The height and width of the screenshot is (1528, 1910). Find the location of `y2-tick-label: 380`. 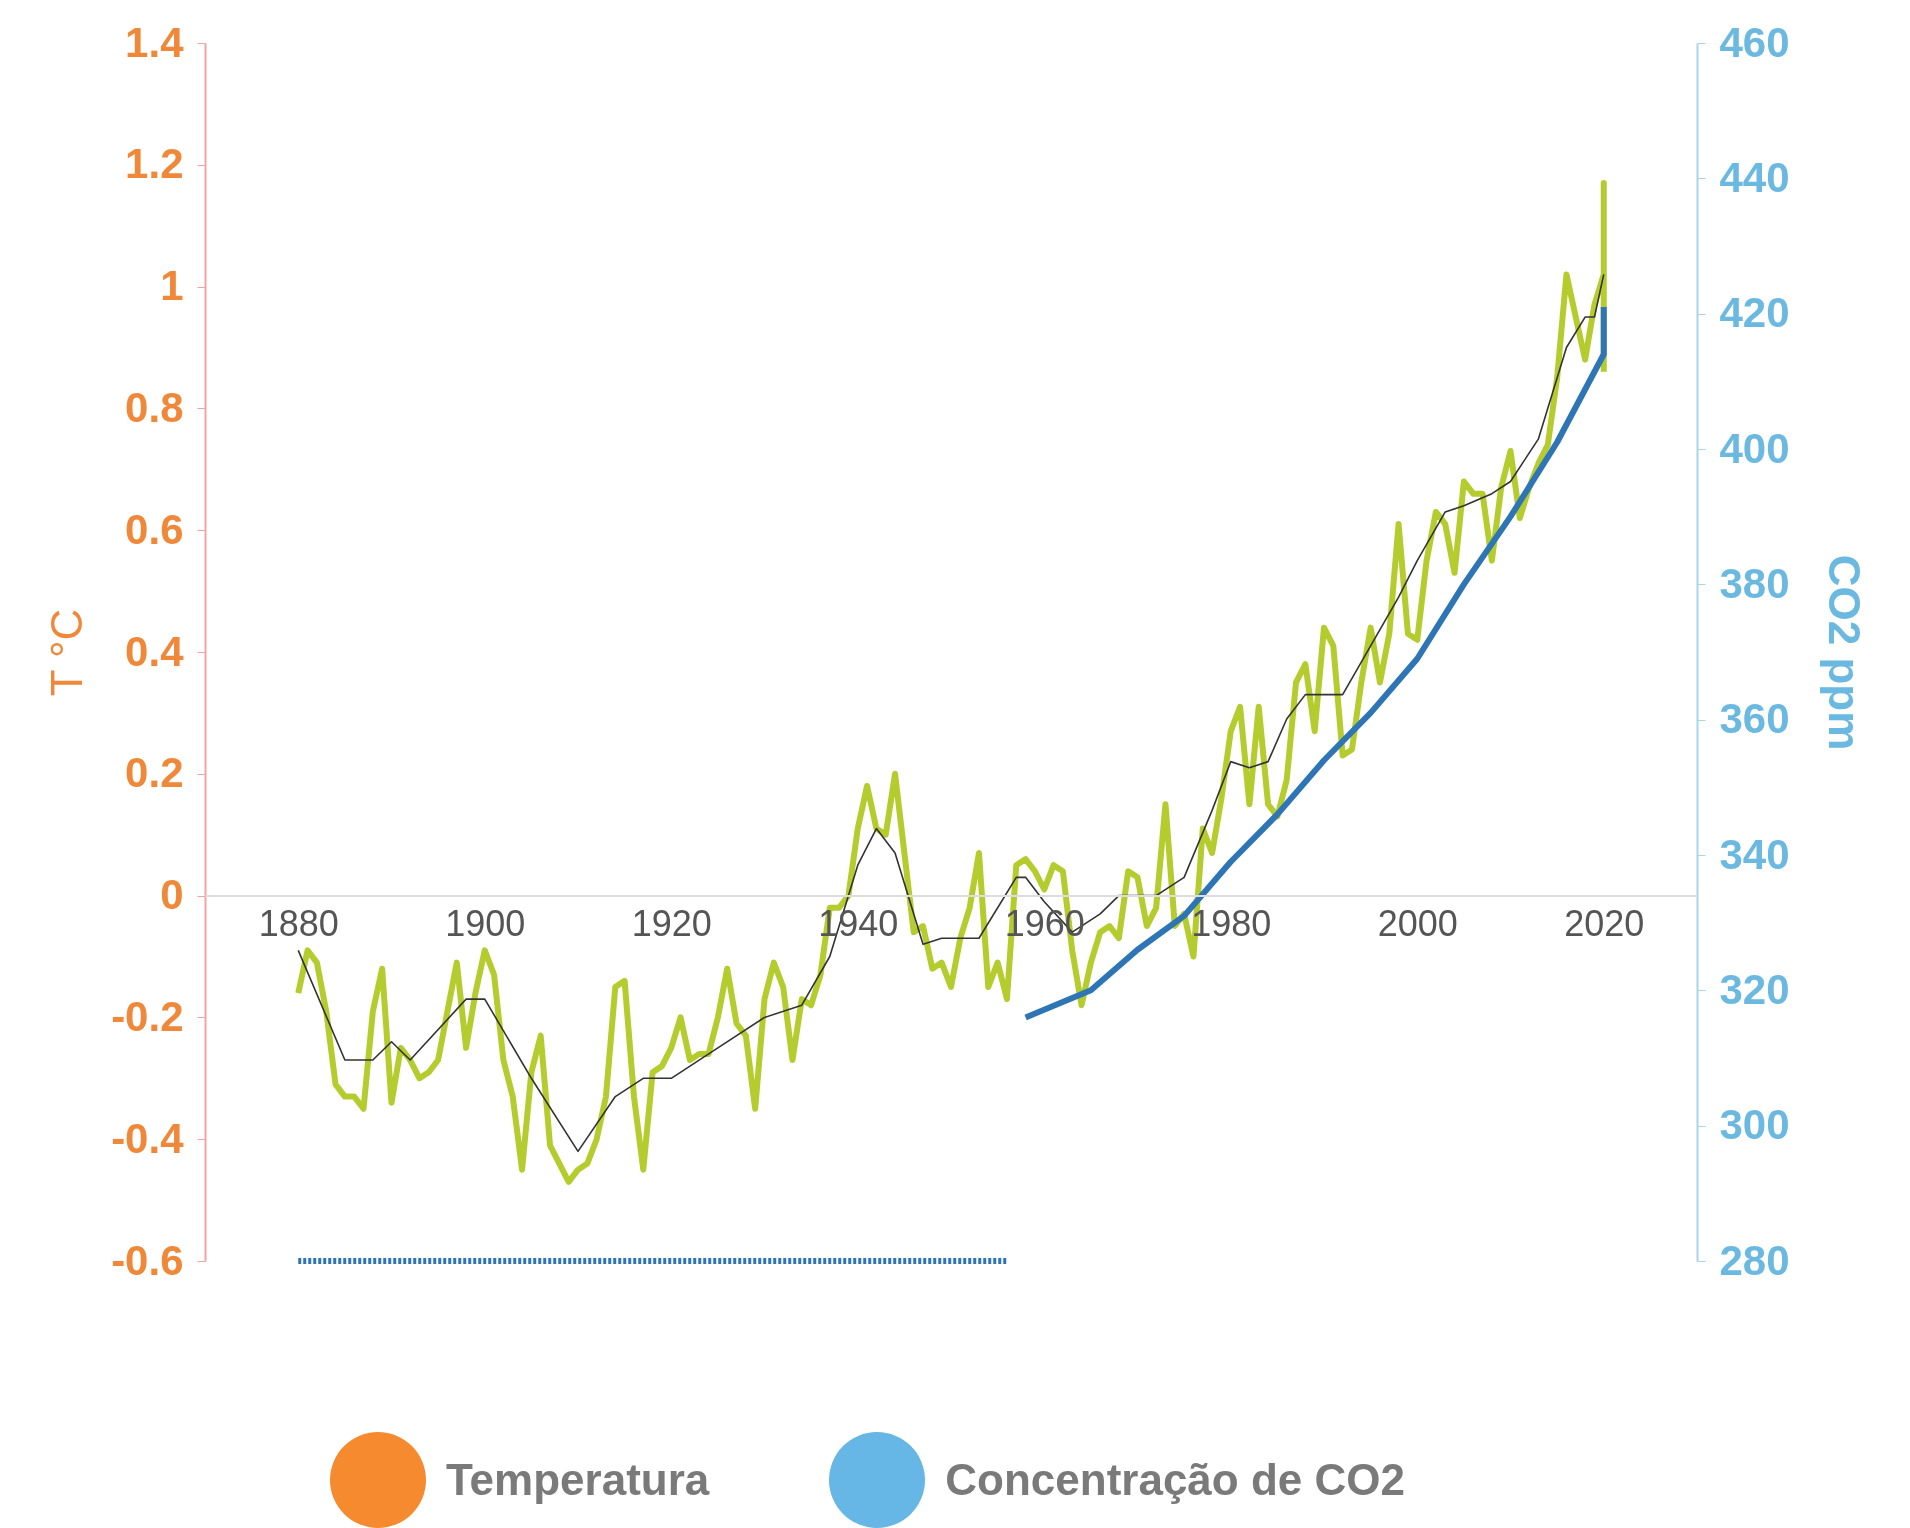

y2-tick-label: 380 is located at coordinates (1754, 583).